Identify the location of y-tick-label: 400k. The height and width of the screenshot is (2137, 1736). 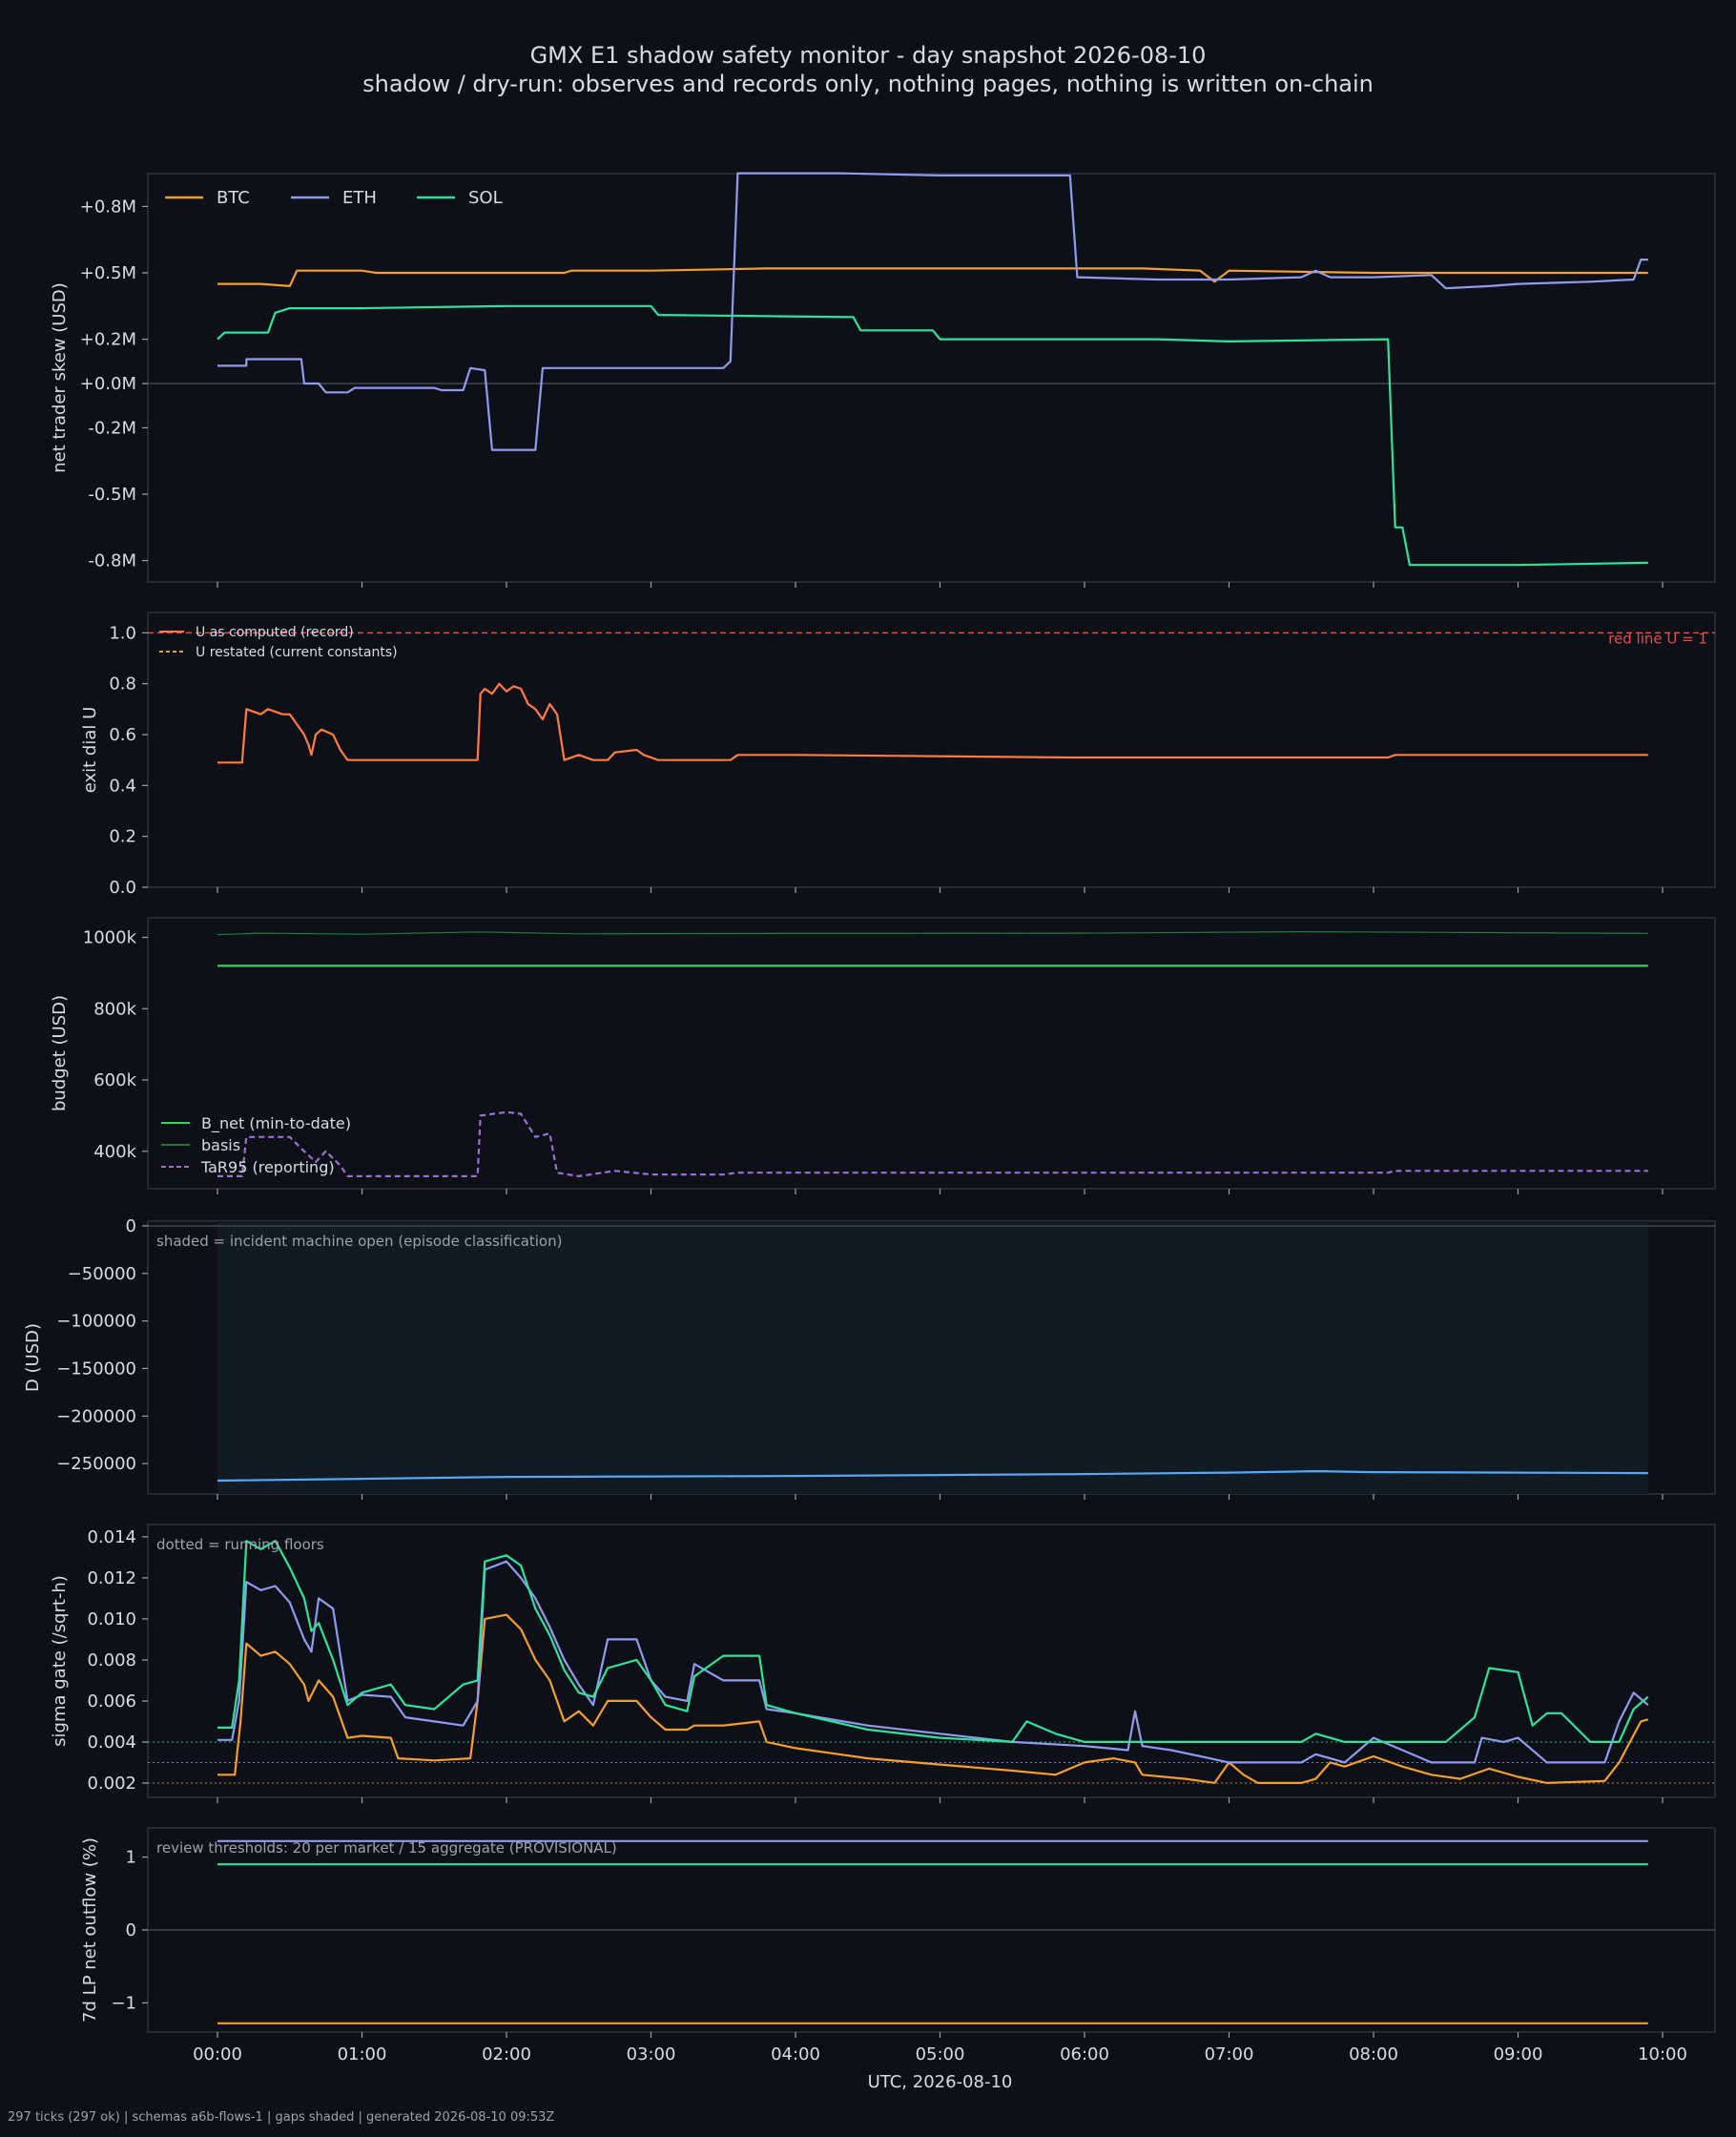
(114, 1152).